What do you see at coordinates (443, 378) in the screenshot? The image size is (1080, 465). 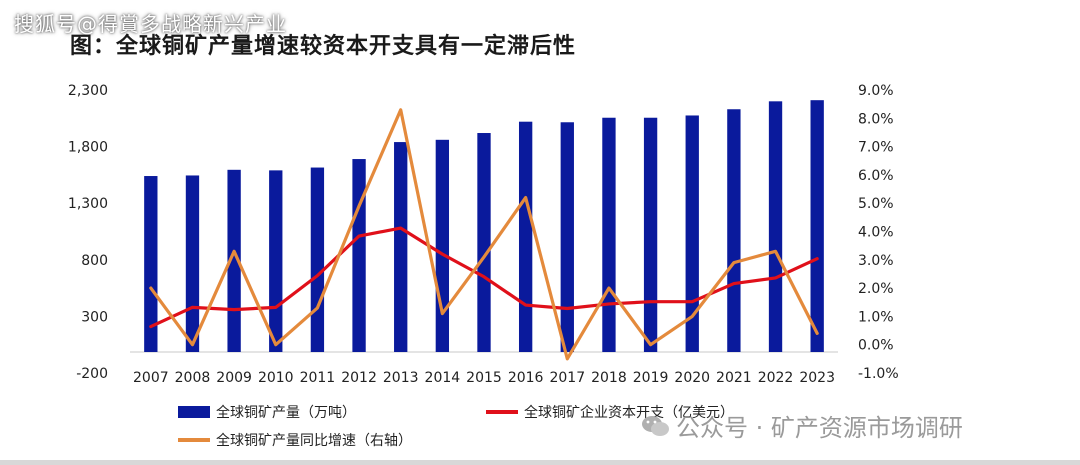 I see `x-tick-label: 2014` at bounding box center [443, 378].